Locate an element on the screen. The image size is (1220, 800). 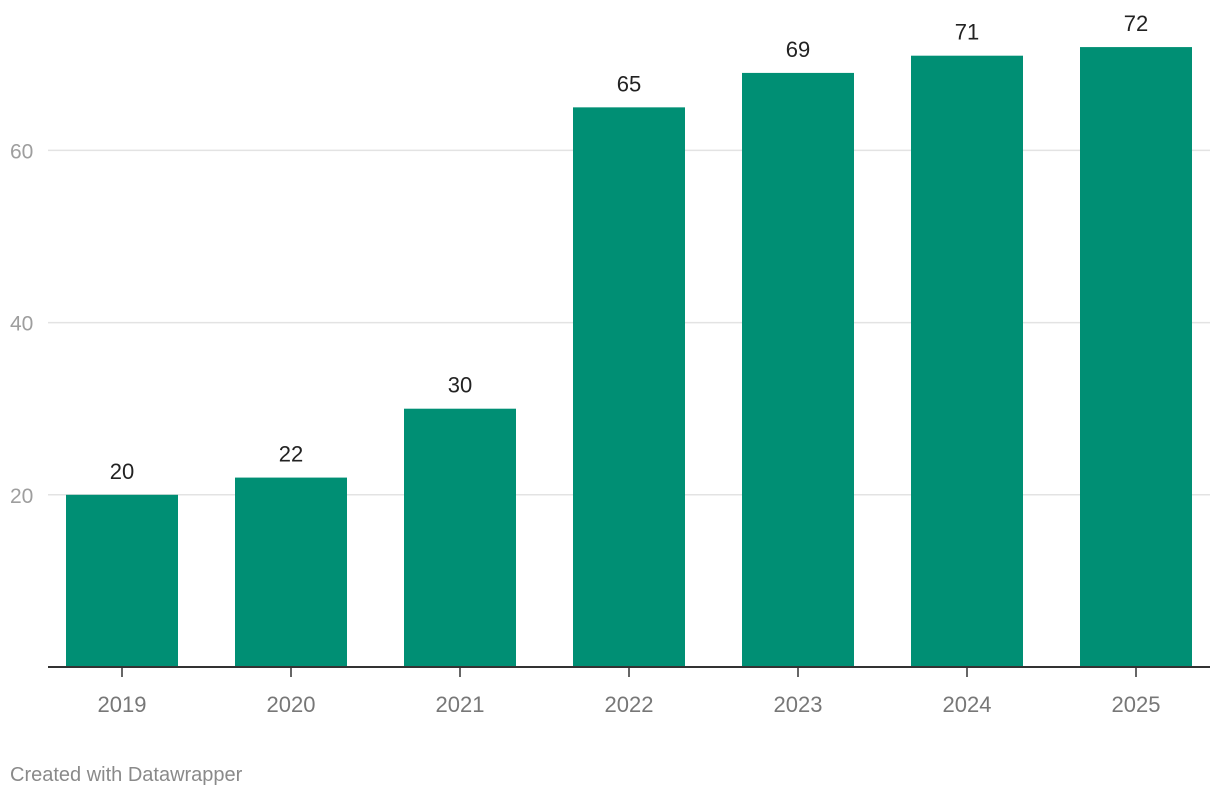
x-tick-label: 2022 is located at coordinates (629, 704).